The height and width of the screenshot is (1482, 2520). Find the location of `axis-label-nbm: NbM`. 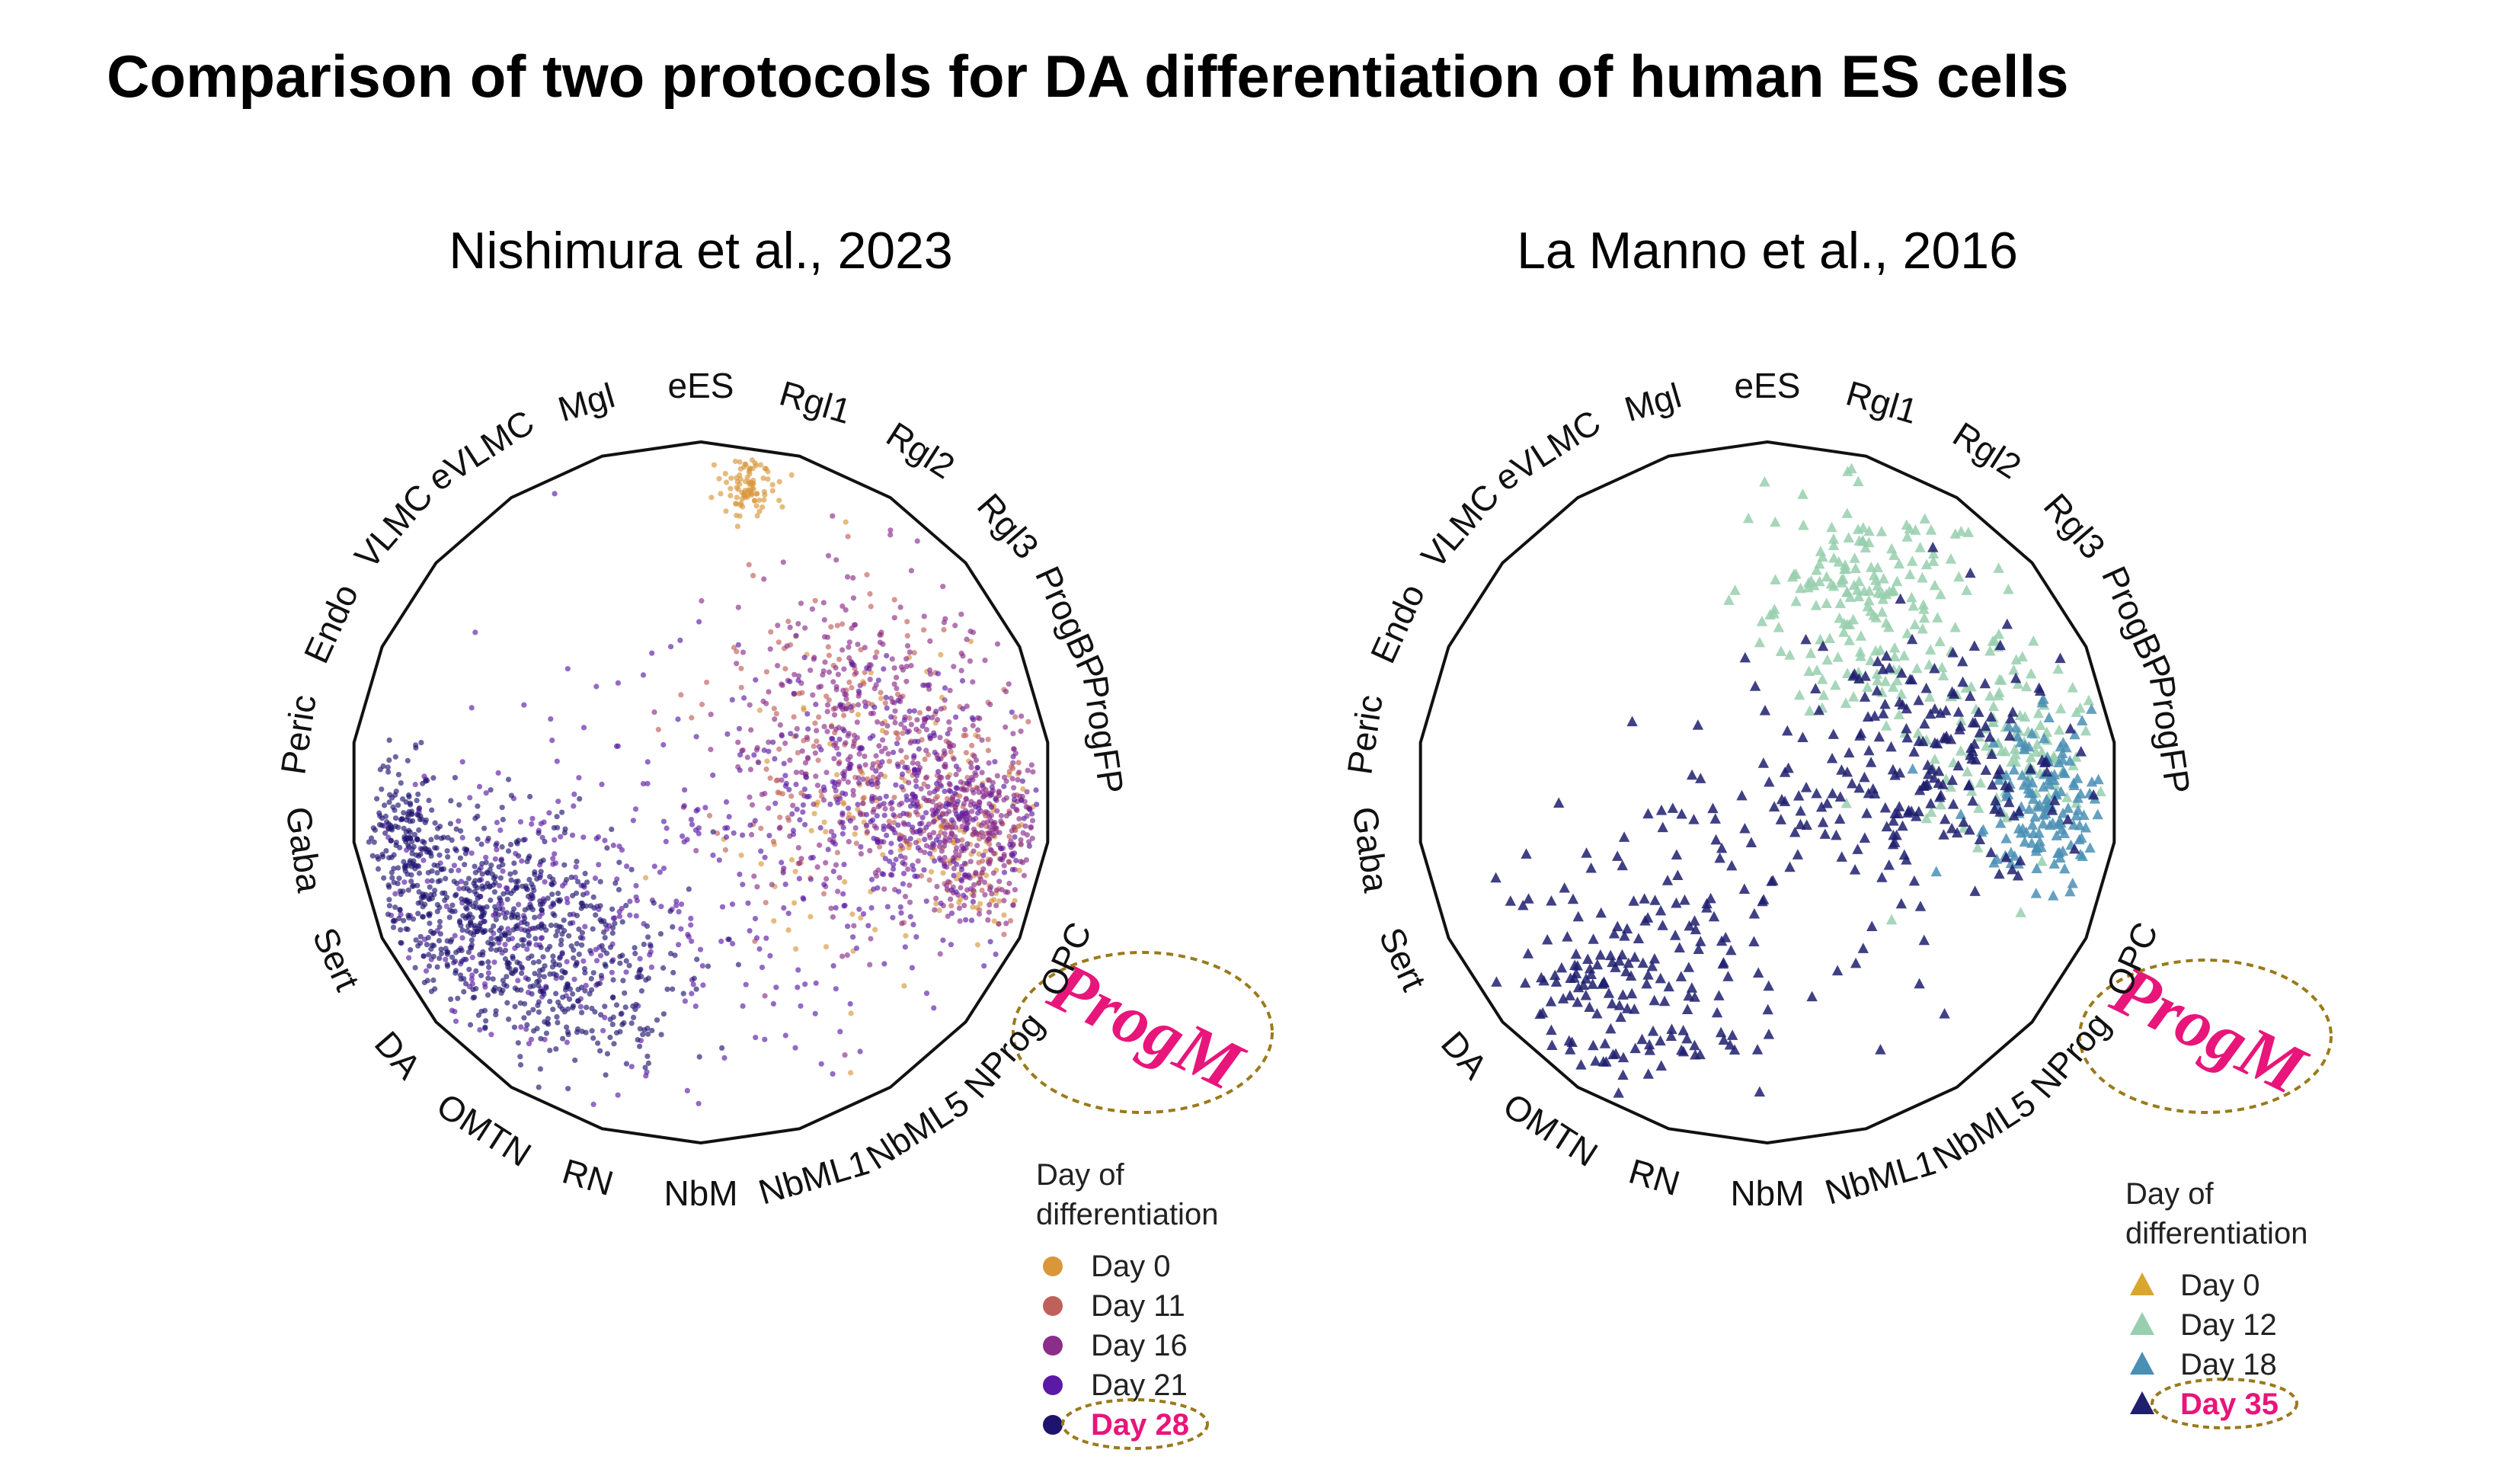

axis-label-nbm: NbM is located at coordinates (700, 1193).